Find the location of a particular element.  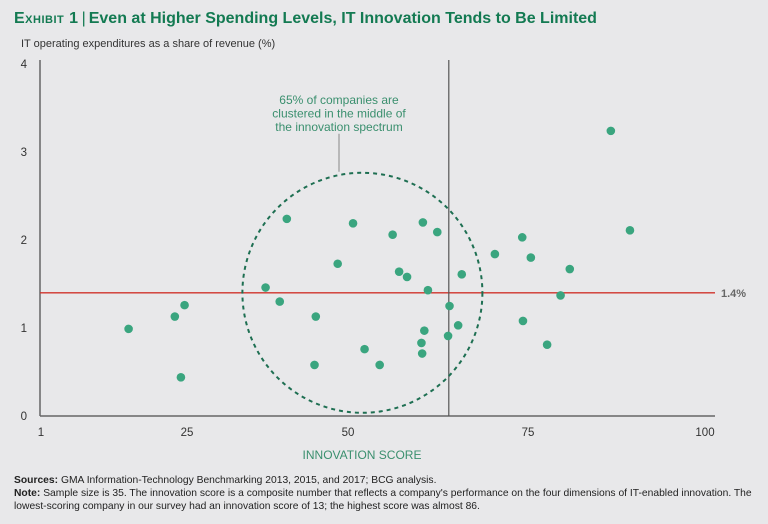

annotation-text: 65% of companies are is located at coordinates (339, 100).